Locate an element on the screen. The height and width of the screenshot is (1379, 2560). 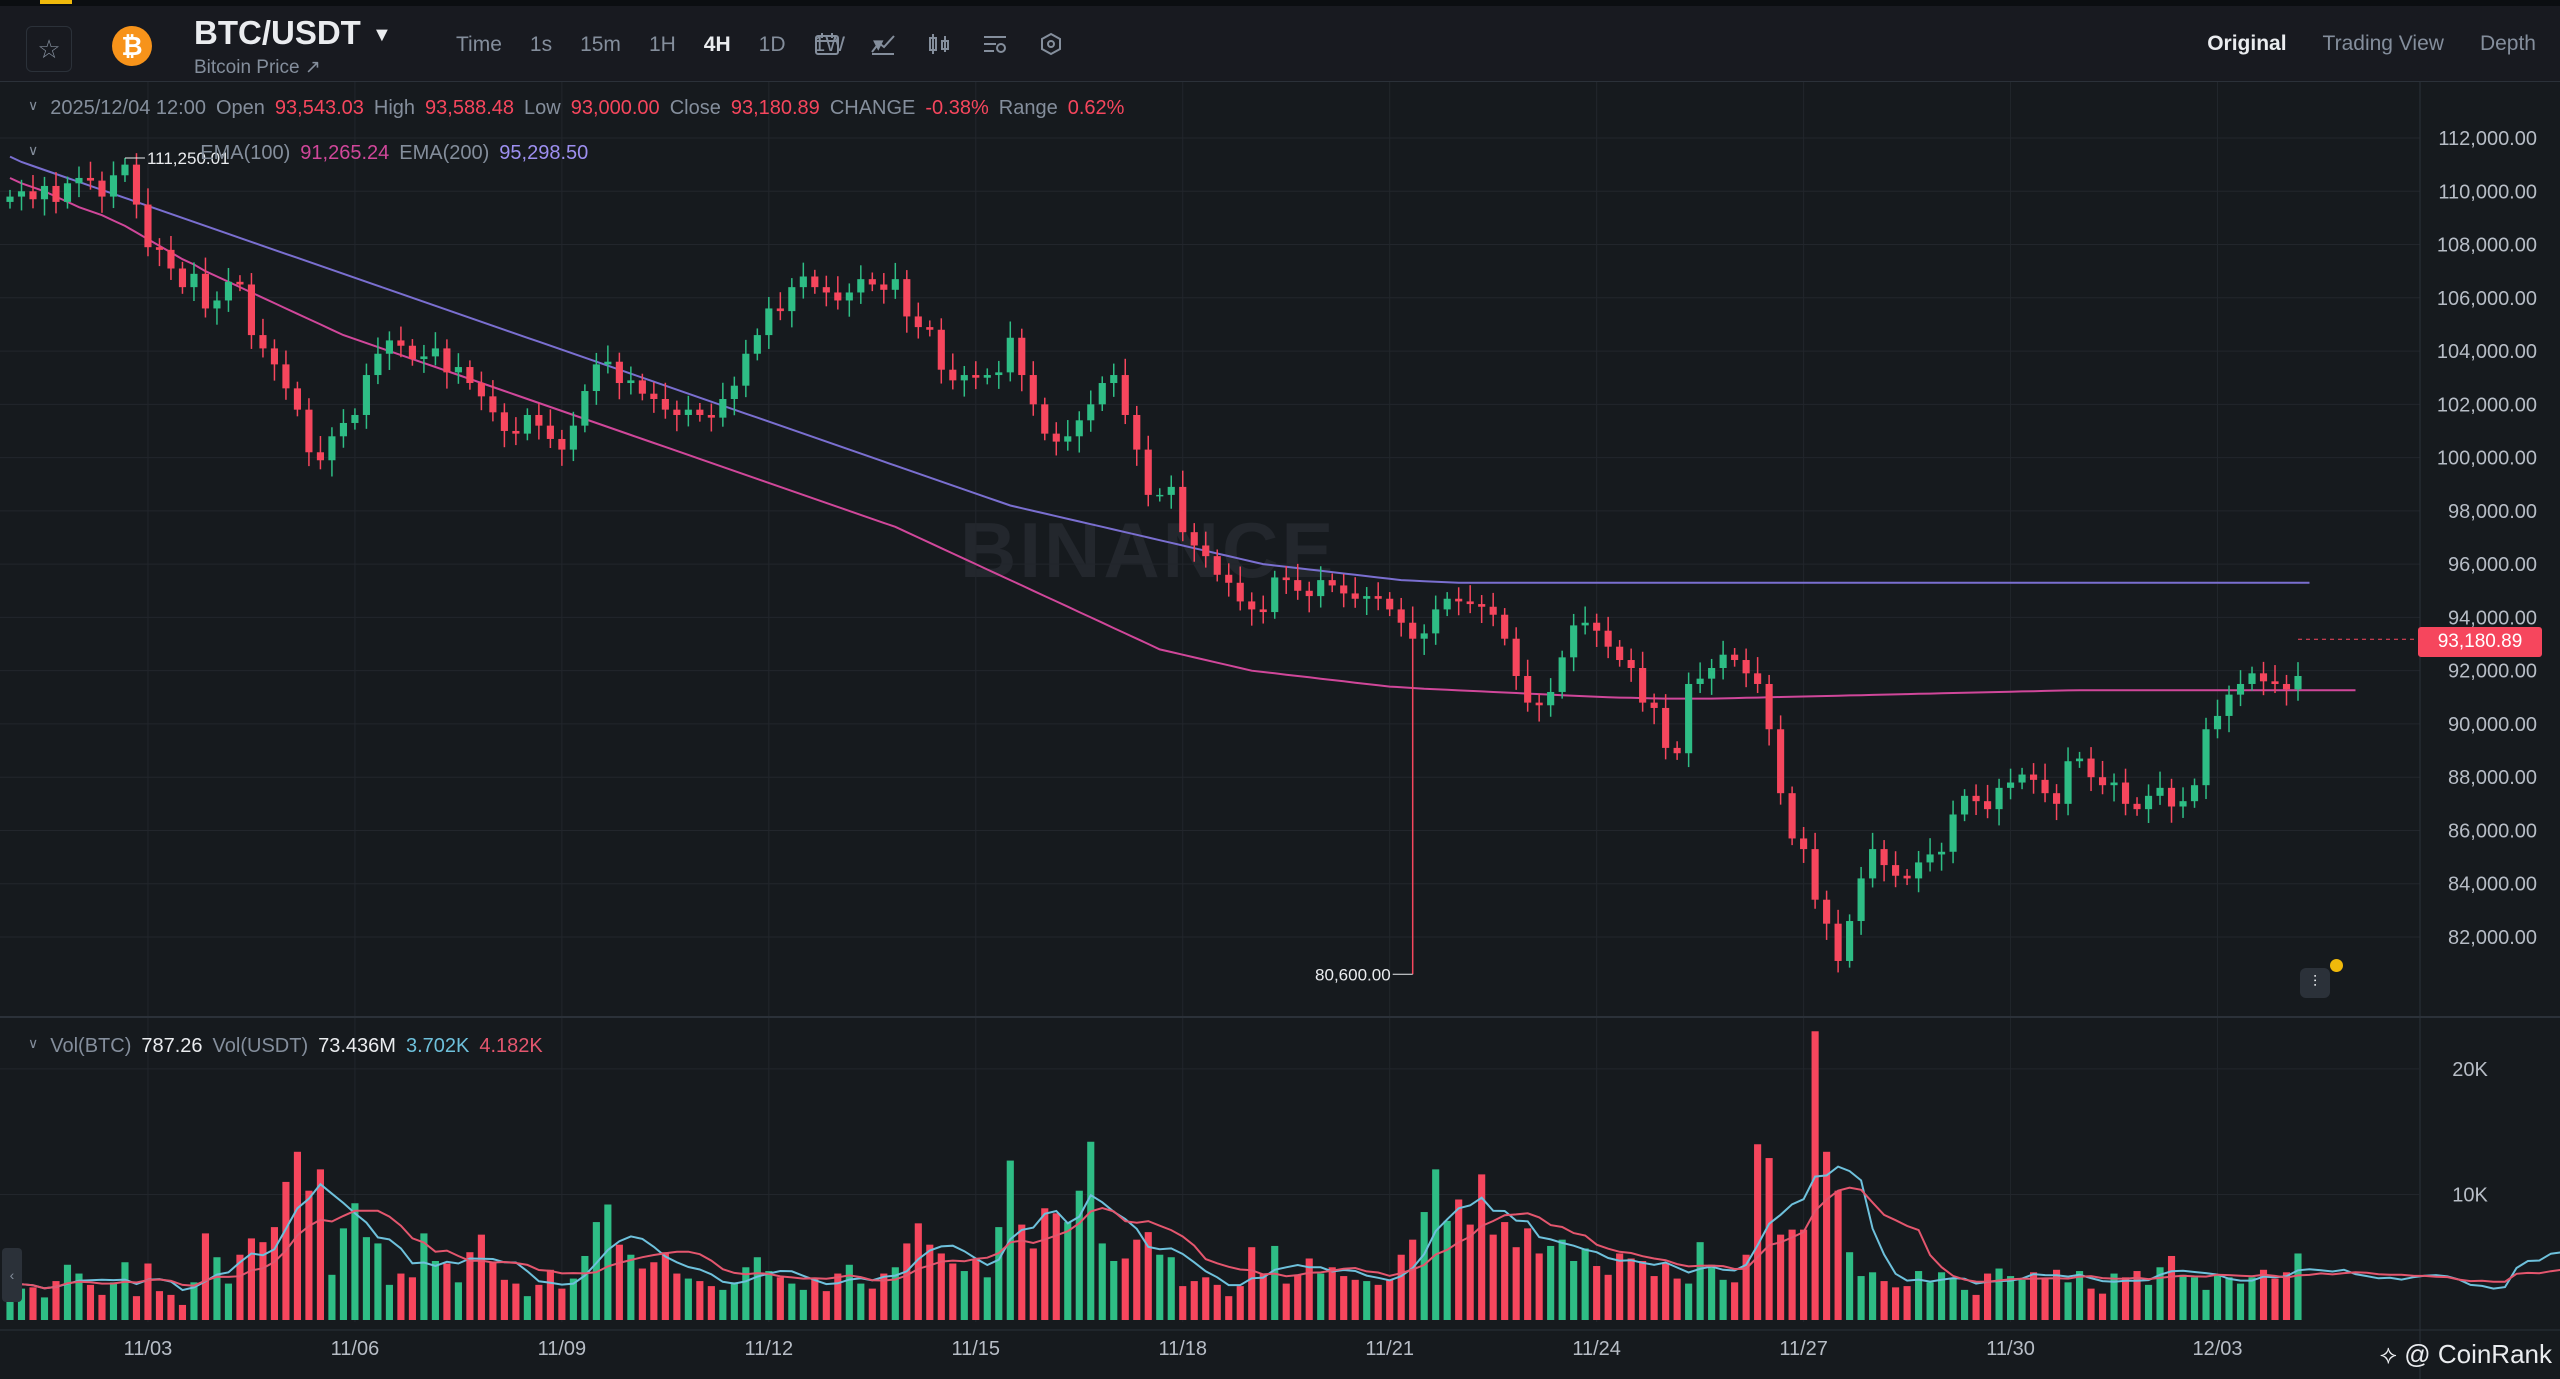
calendar-icon is located at coordinates (827, 44).